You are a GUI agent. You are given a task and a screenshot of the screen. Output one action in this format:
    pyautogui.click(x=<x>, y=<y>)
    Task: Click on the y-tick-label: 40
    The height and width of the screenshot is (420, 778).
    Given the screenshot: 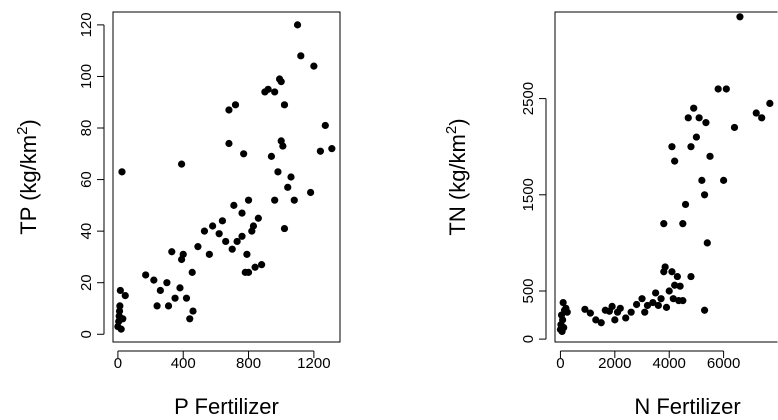 What is the action you would take?
    pyautogui.click(x=86, y=231)
    